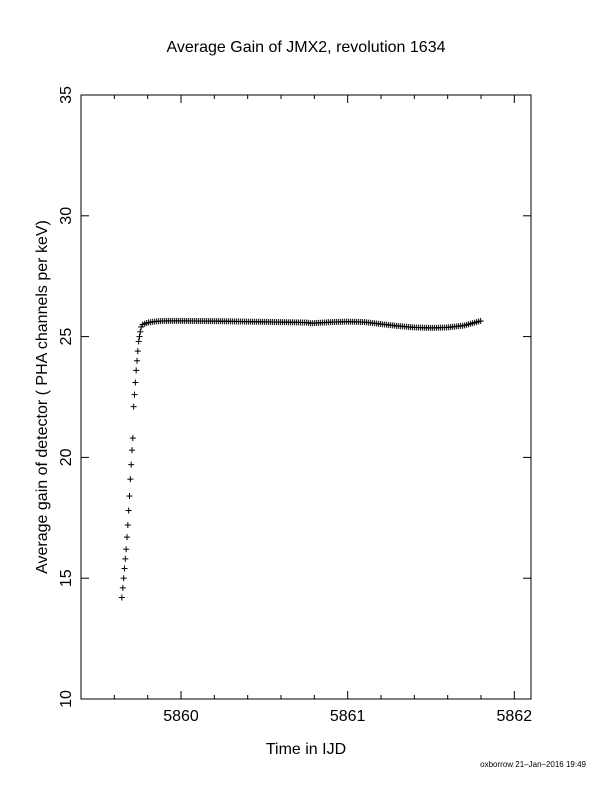 The height and width of the screenshot is (792, 612). What do you see at coordinates (533, 764) in the screenshot?
I see `footer-credit: oxborrow 21–Jan–2016 19:49` at bounding box center [533, 764].